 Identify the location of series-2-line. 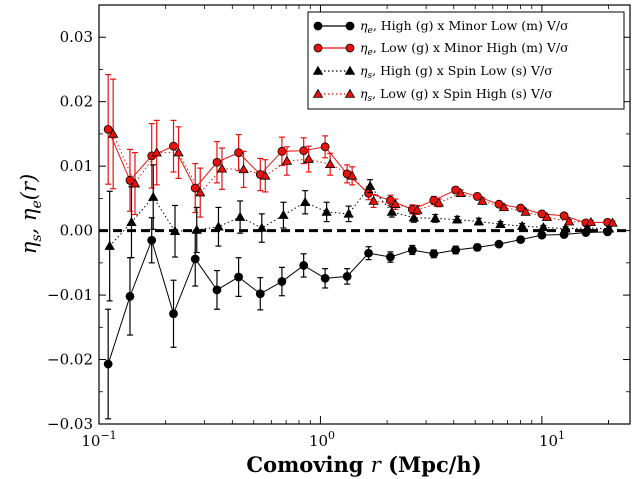
(359, 216).